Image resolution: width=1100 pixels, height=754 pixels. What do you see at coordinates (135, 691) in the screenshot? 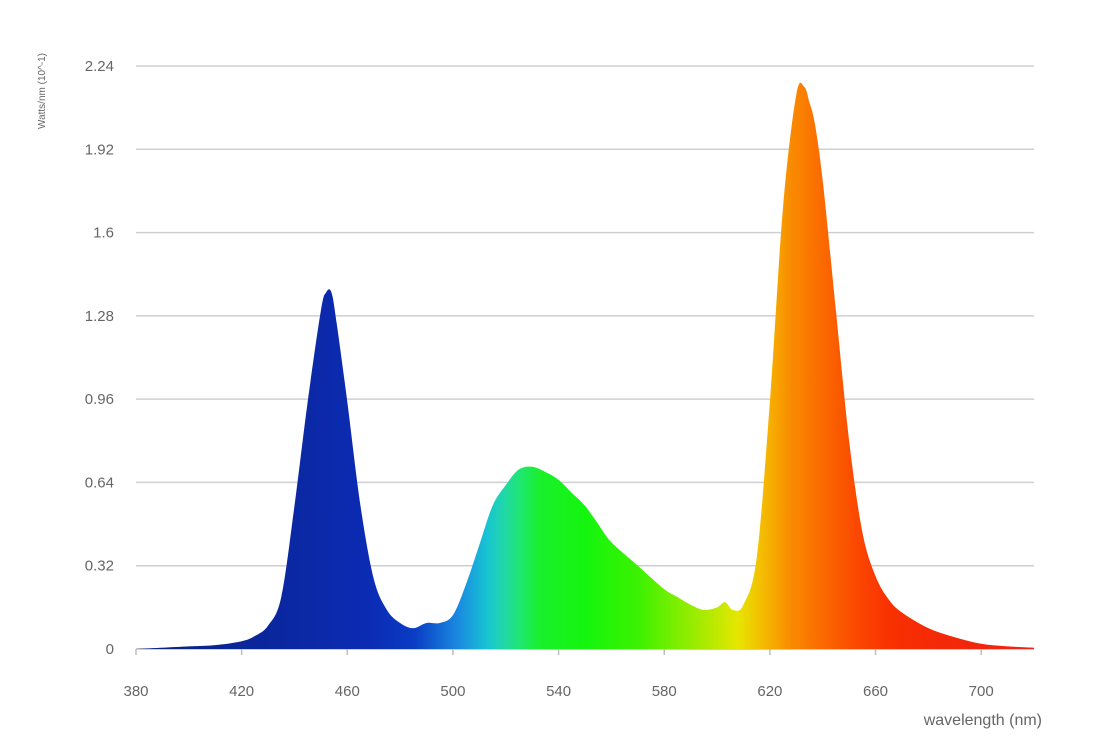
I see `x-tick-label: 380` at bounding box center [135, 691].